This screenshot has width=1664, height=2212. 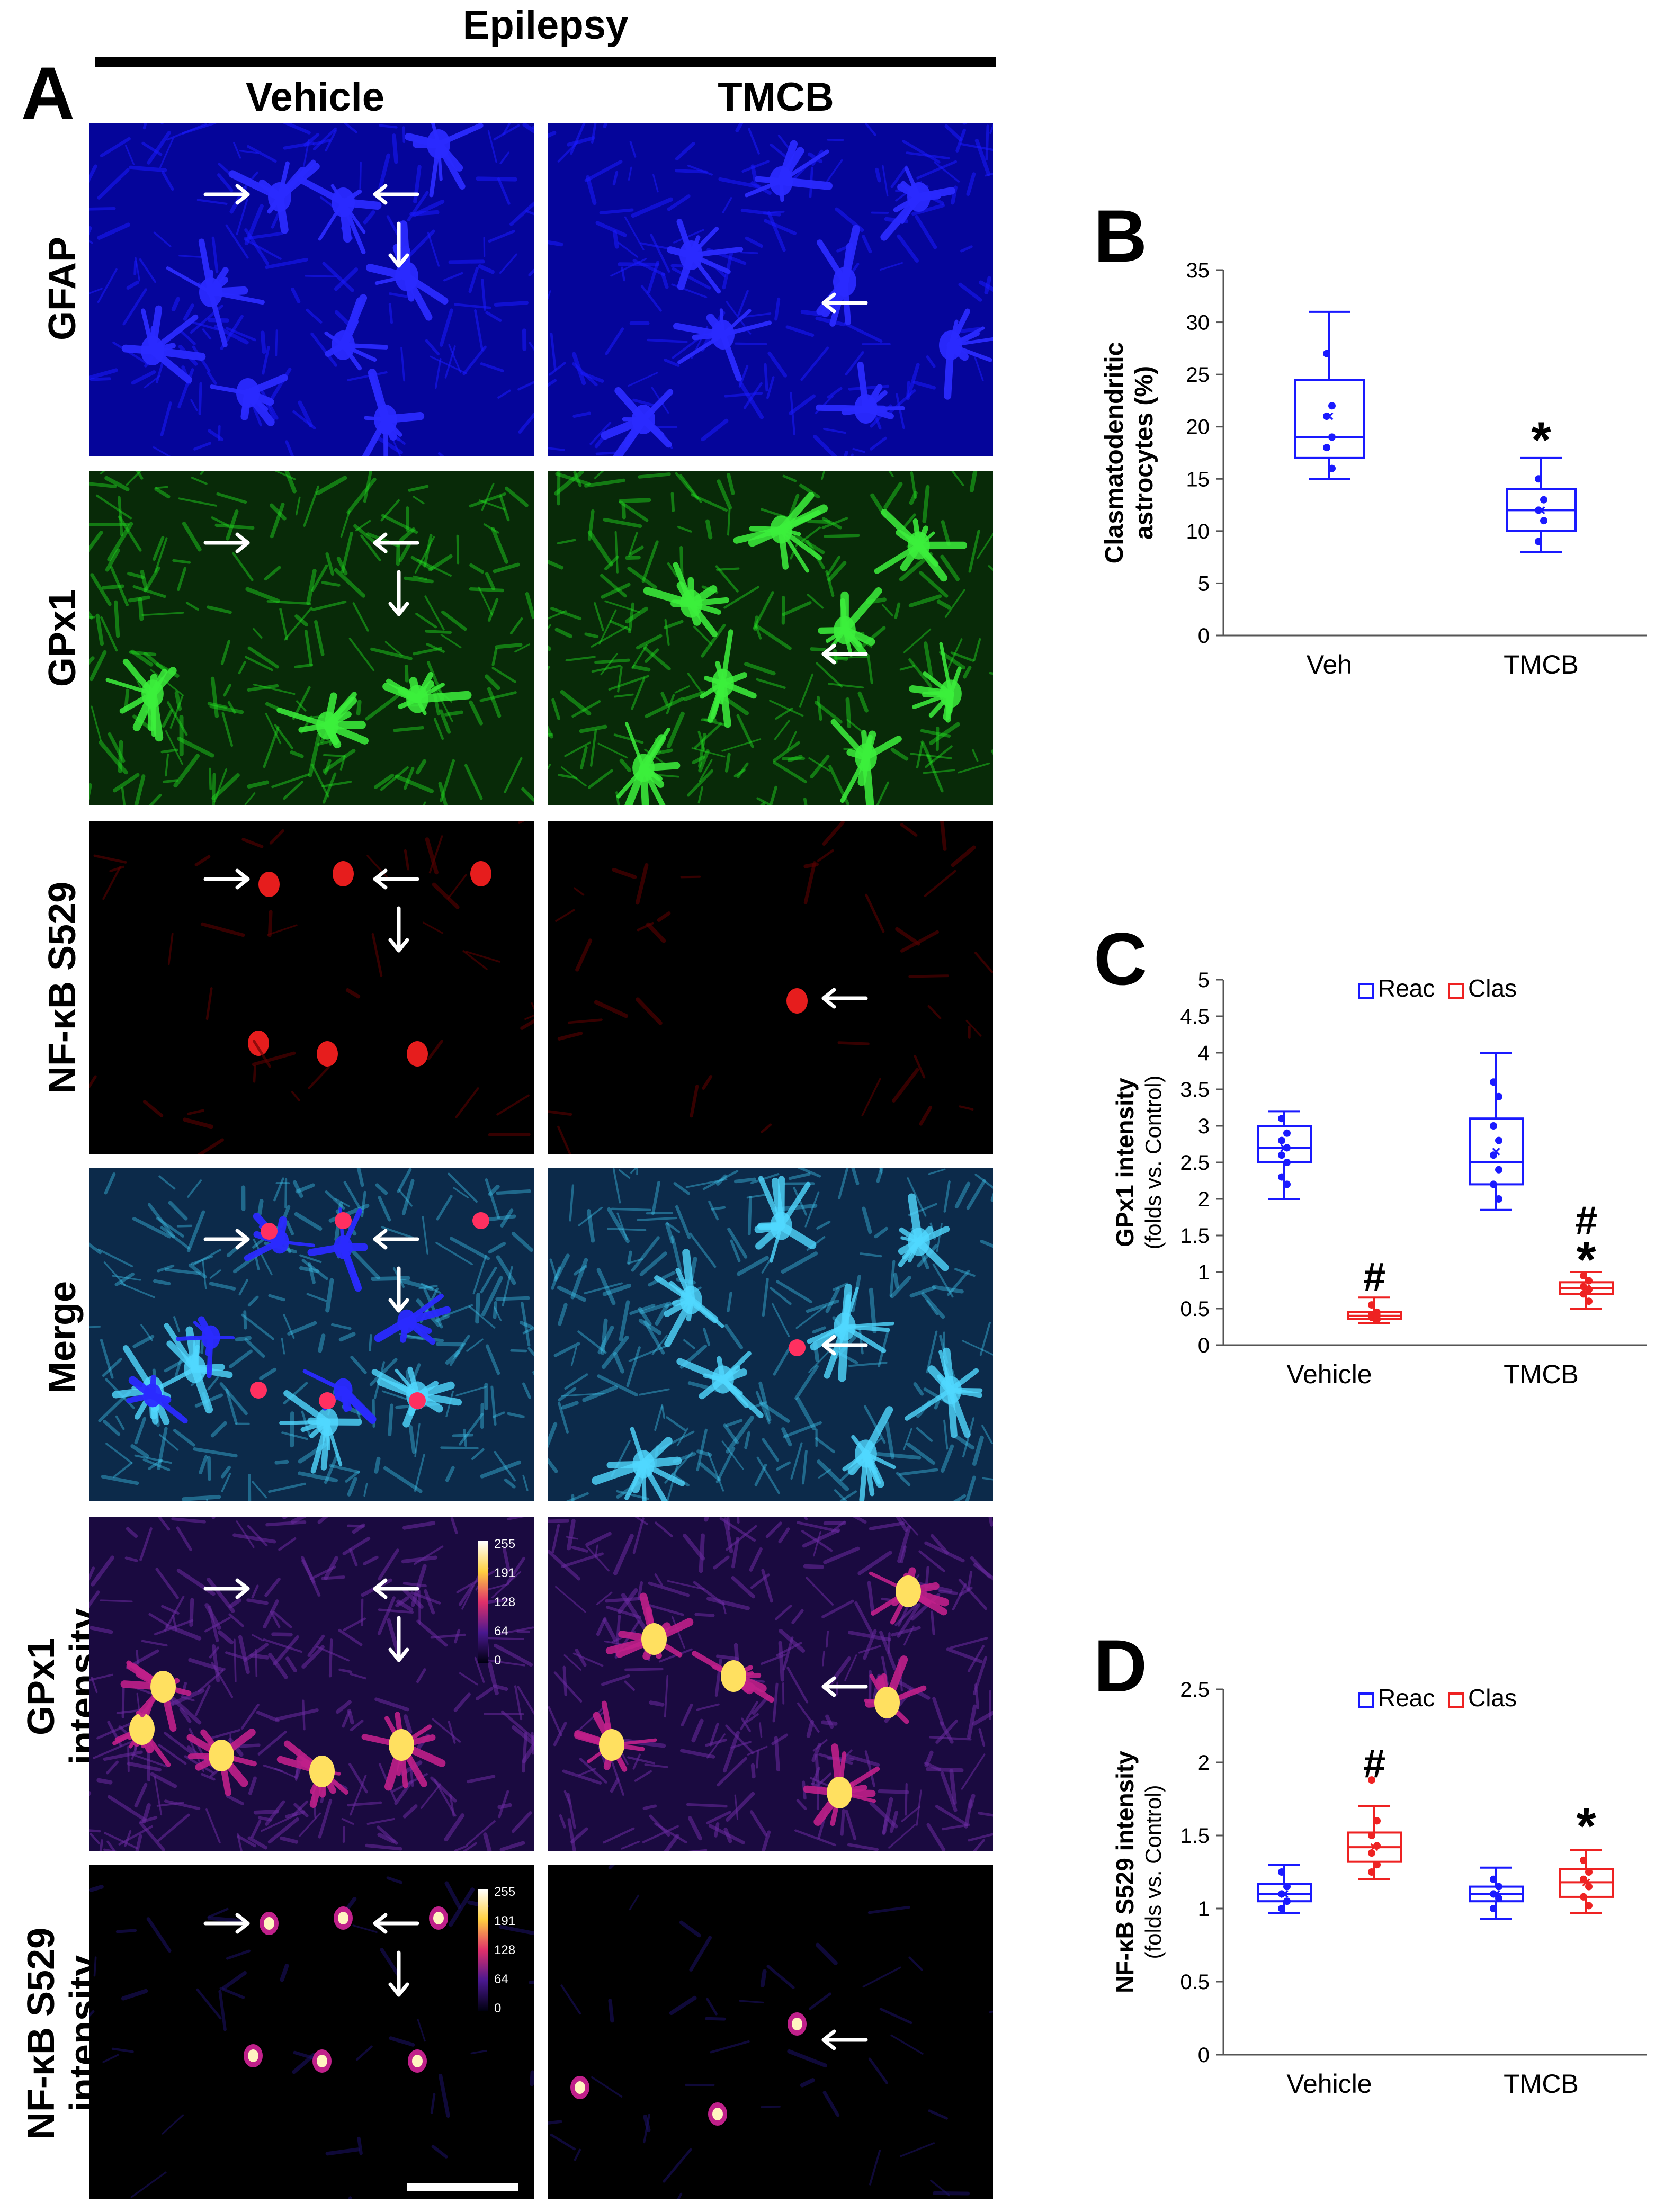 I want to click on y-tick-label: 4.5, so click(x=1195, y=1017).